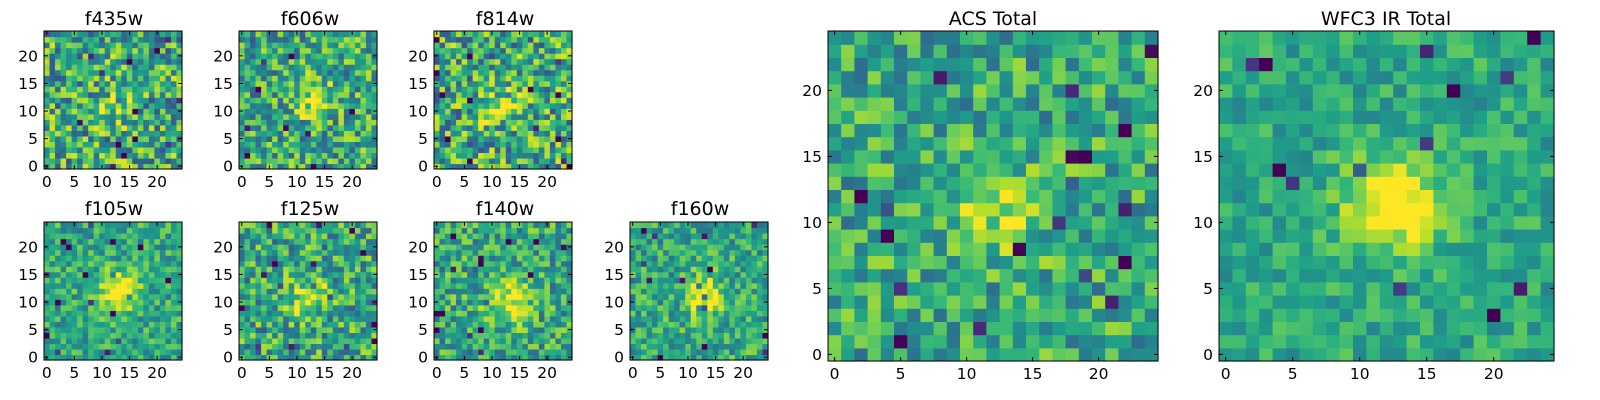 The image size is (1600, 400). What do you see at coordinates (464, 373) in the screenshot?
I see `x-tick-label: 5` at bounding box center [464, 373].